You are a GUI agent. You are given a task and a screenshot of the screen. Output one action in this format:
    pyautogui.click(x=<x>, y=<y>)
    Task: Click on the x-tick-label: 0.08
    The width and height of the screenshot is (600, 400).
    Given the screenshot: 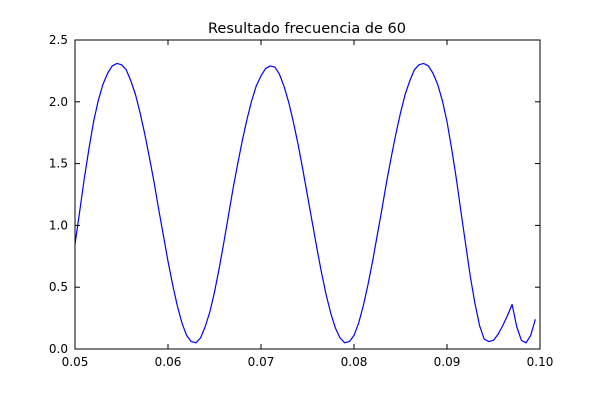 What is the action you would take?
    pyautogui.click(x=354, y=362)
    